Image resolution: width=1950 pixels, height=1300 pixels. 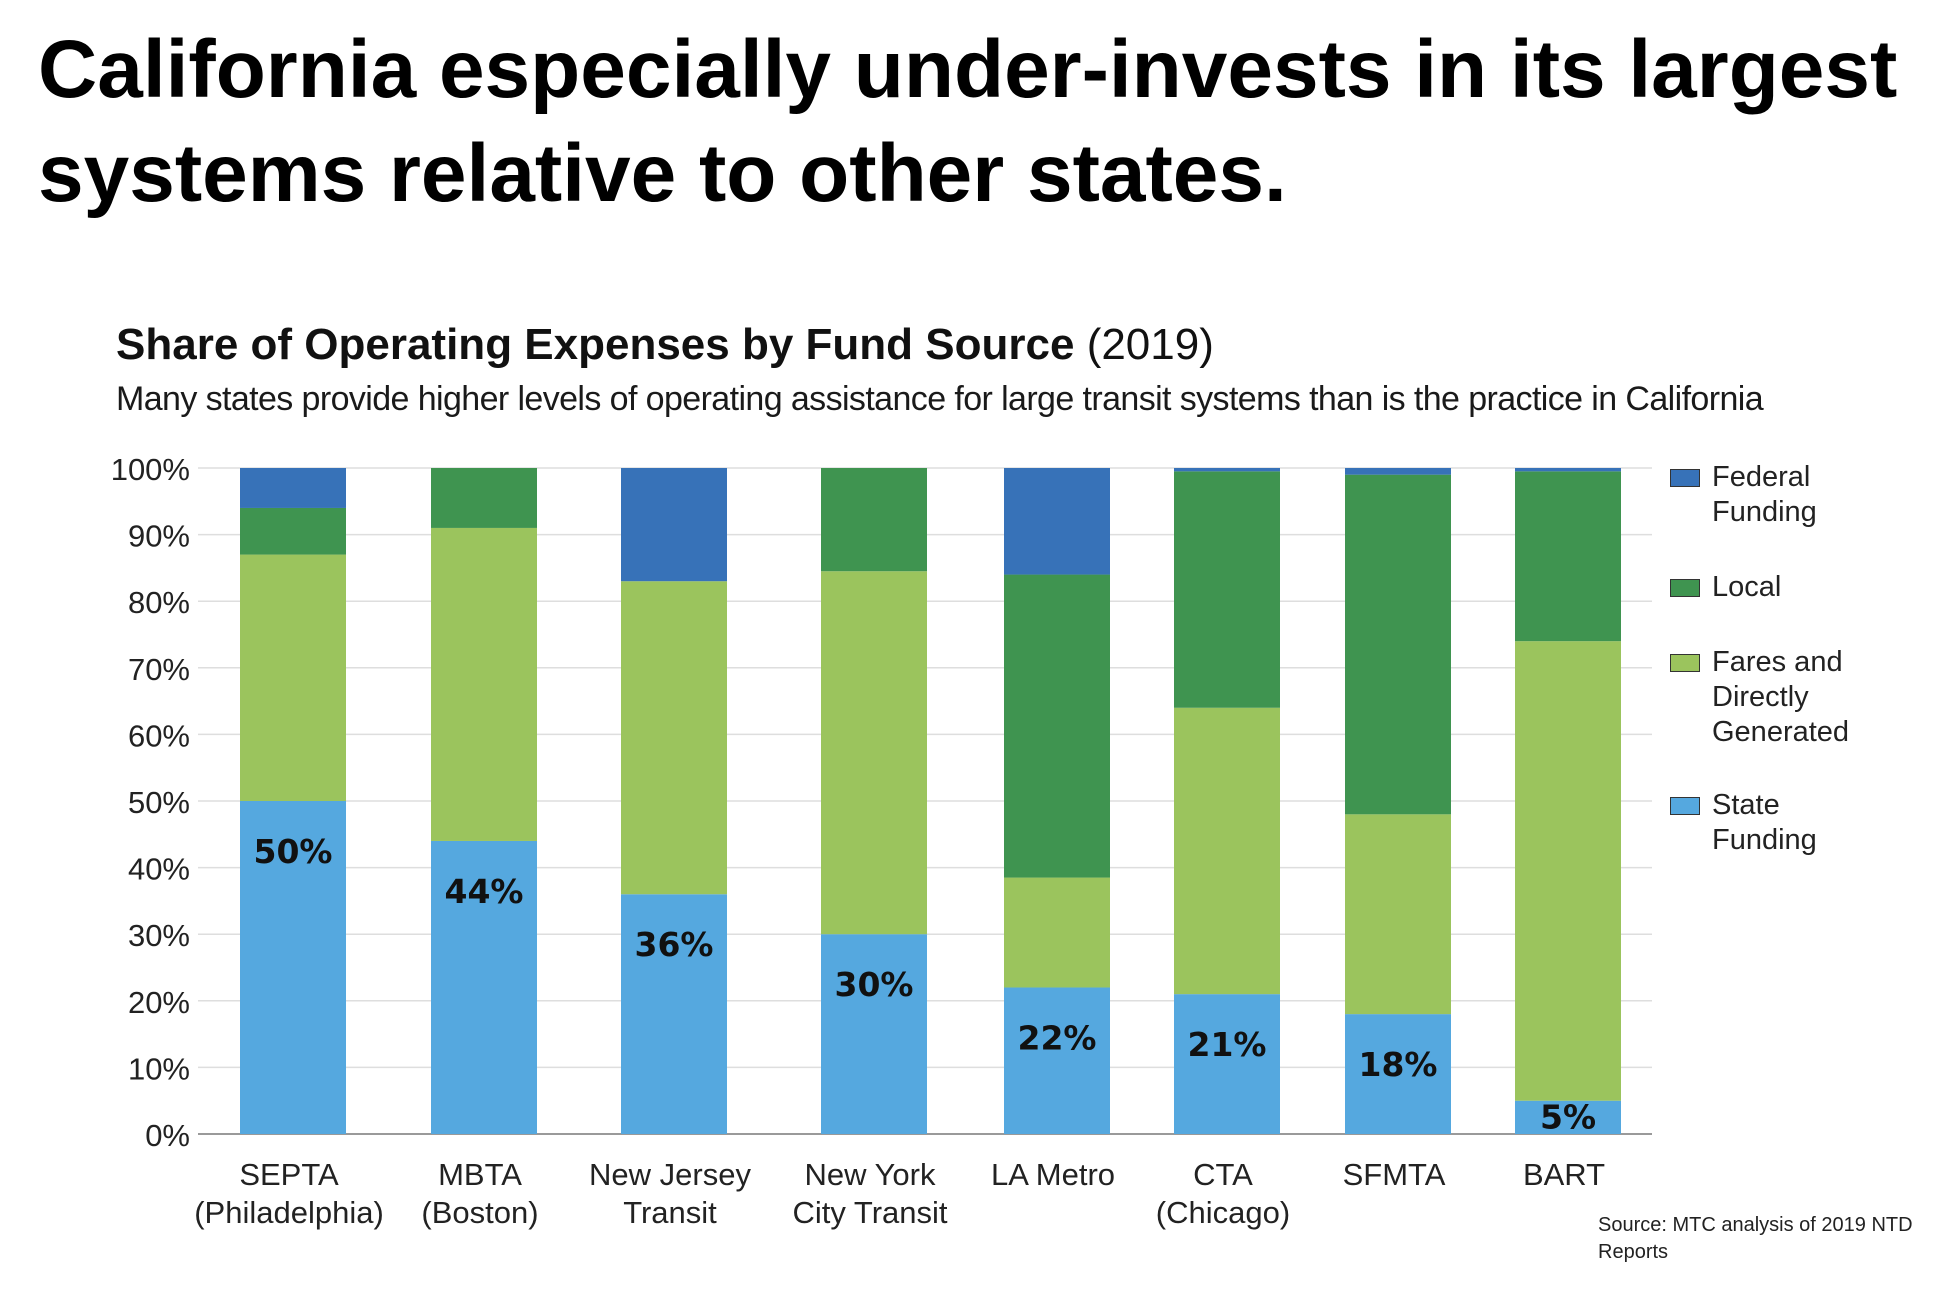 What do you see at coordinates (1057, 1037) in the screenshot?
I see `data-label: 22%` at bounding box center [1057, 1037].